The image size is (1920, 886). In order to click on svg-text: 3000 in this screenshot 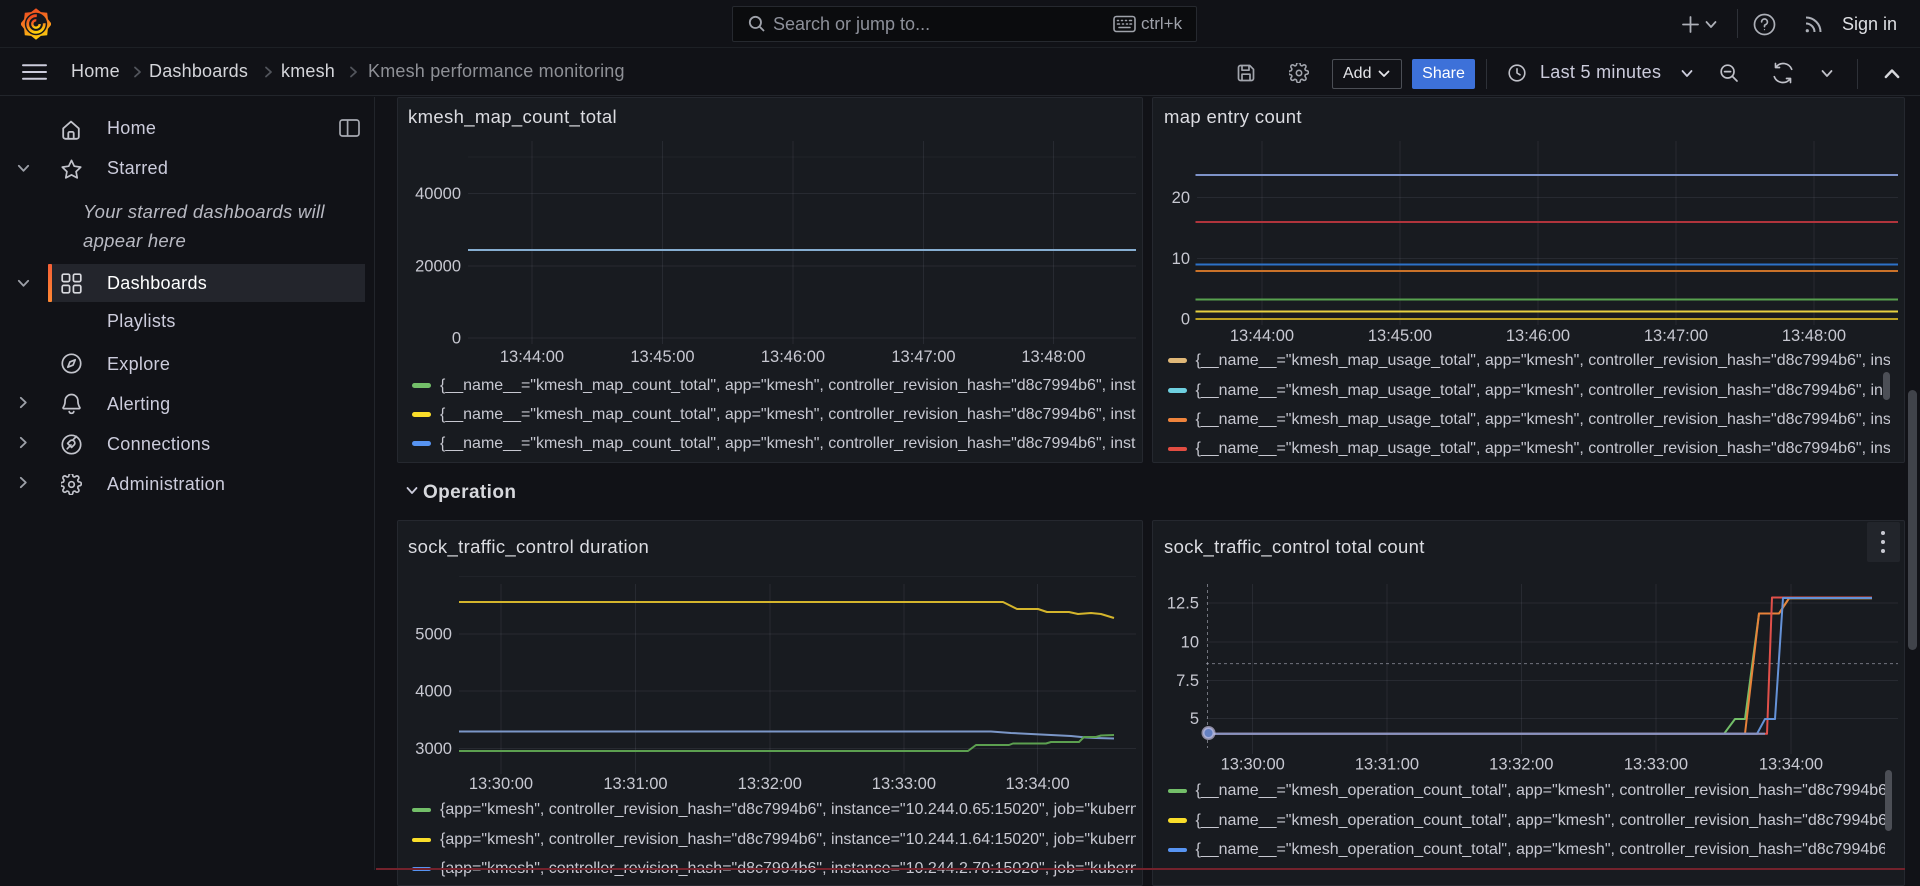, I will do `click(433, 749)`.